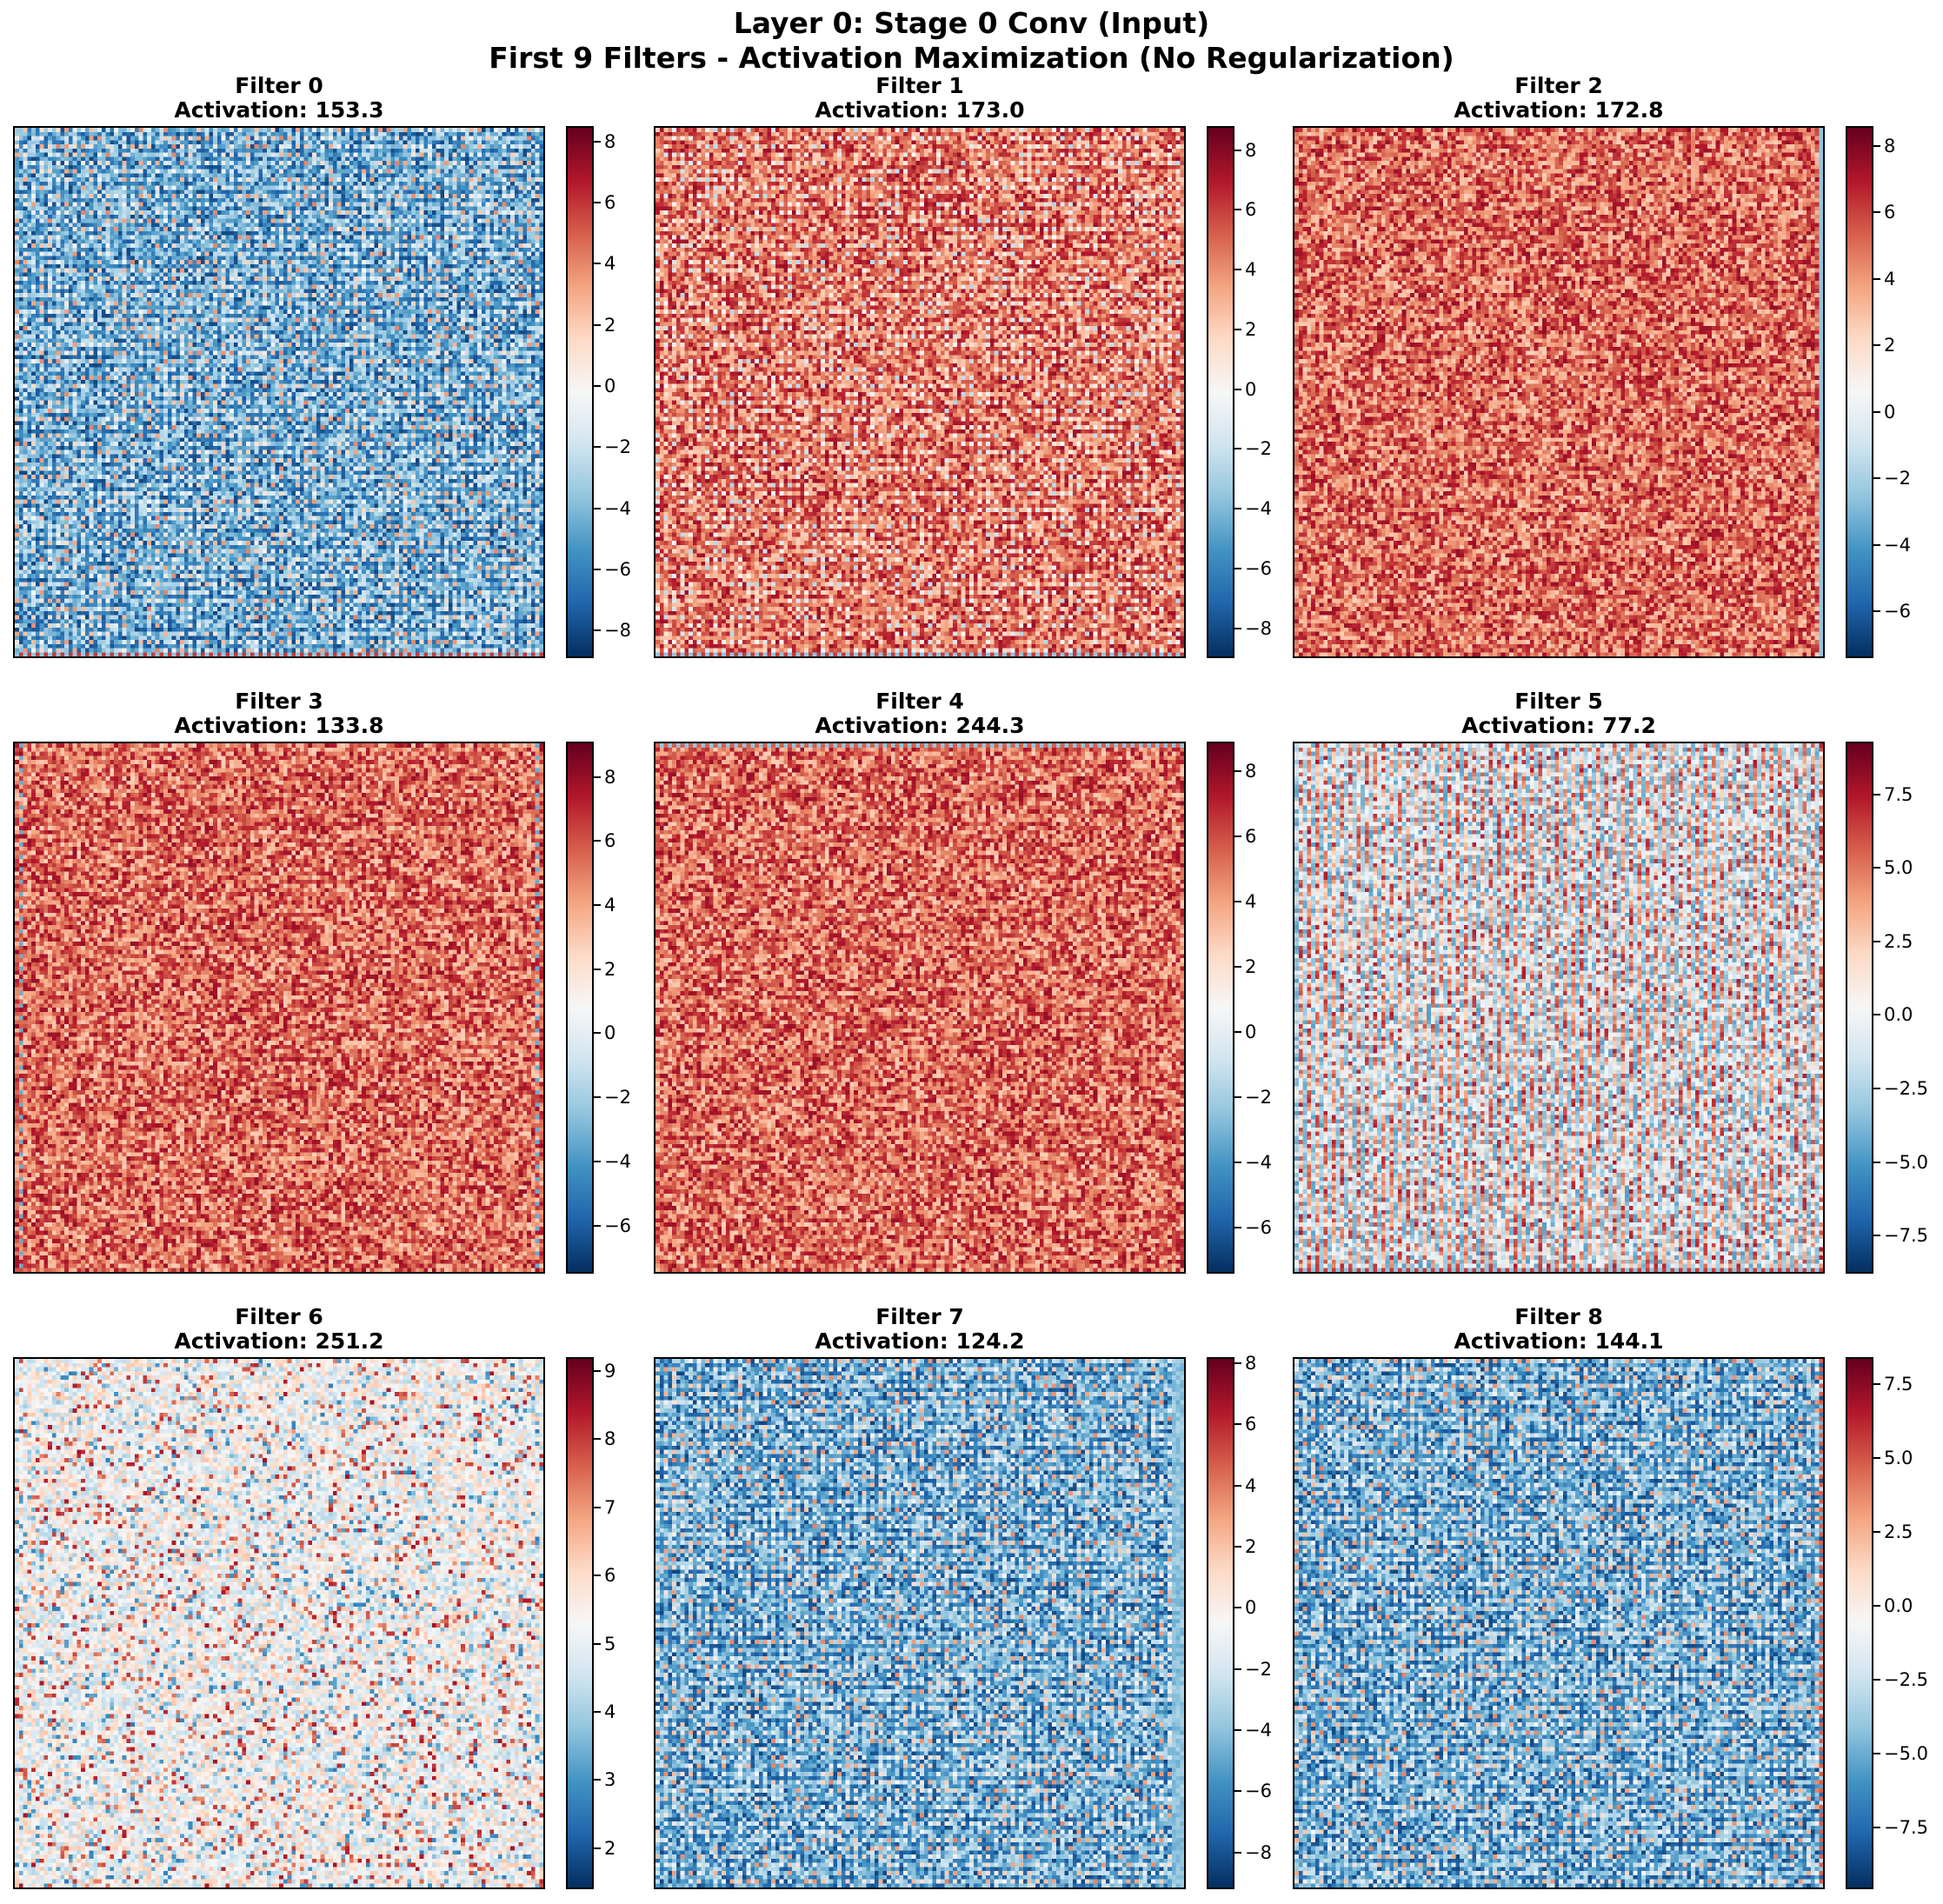 Image resolution: width=1943 pixels, height=1904 pixels. Describe the element at coordinates (617, 508) in the screenshot. I see `filter-0-colorbar-tick-label: −4` at that location.